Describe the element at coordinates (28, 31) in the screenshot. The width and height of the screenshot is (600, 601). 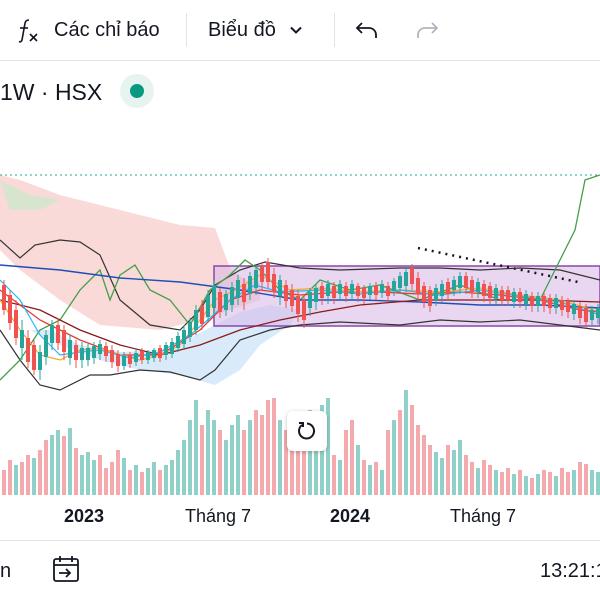
I see `fx-icon` at that location.